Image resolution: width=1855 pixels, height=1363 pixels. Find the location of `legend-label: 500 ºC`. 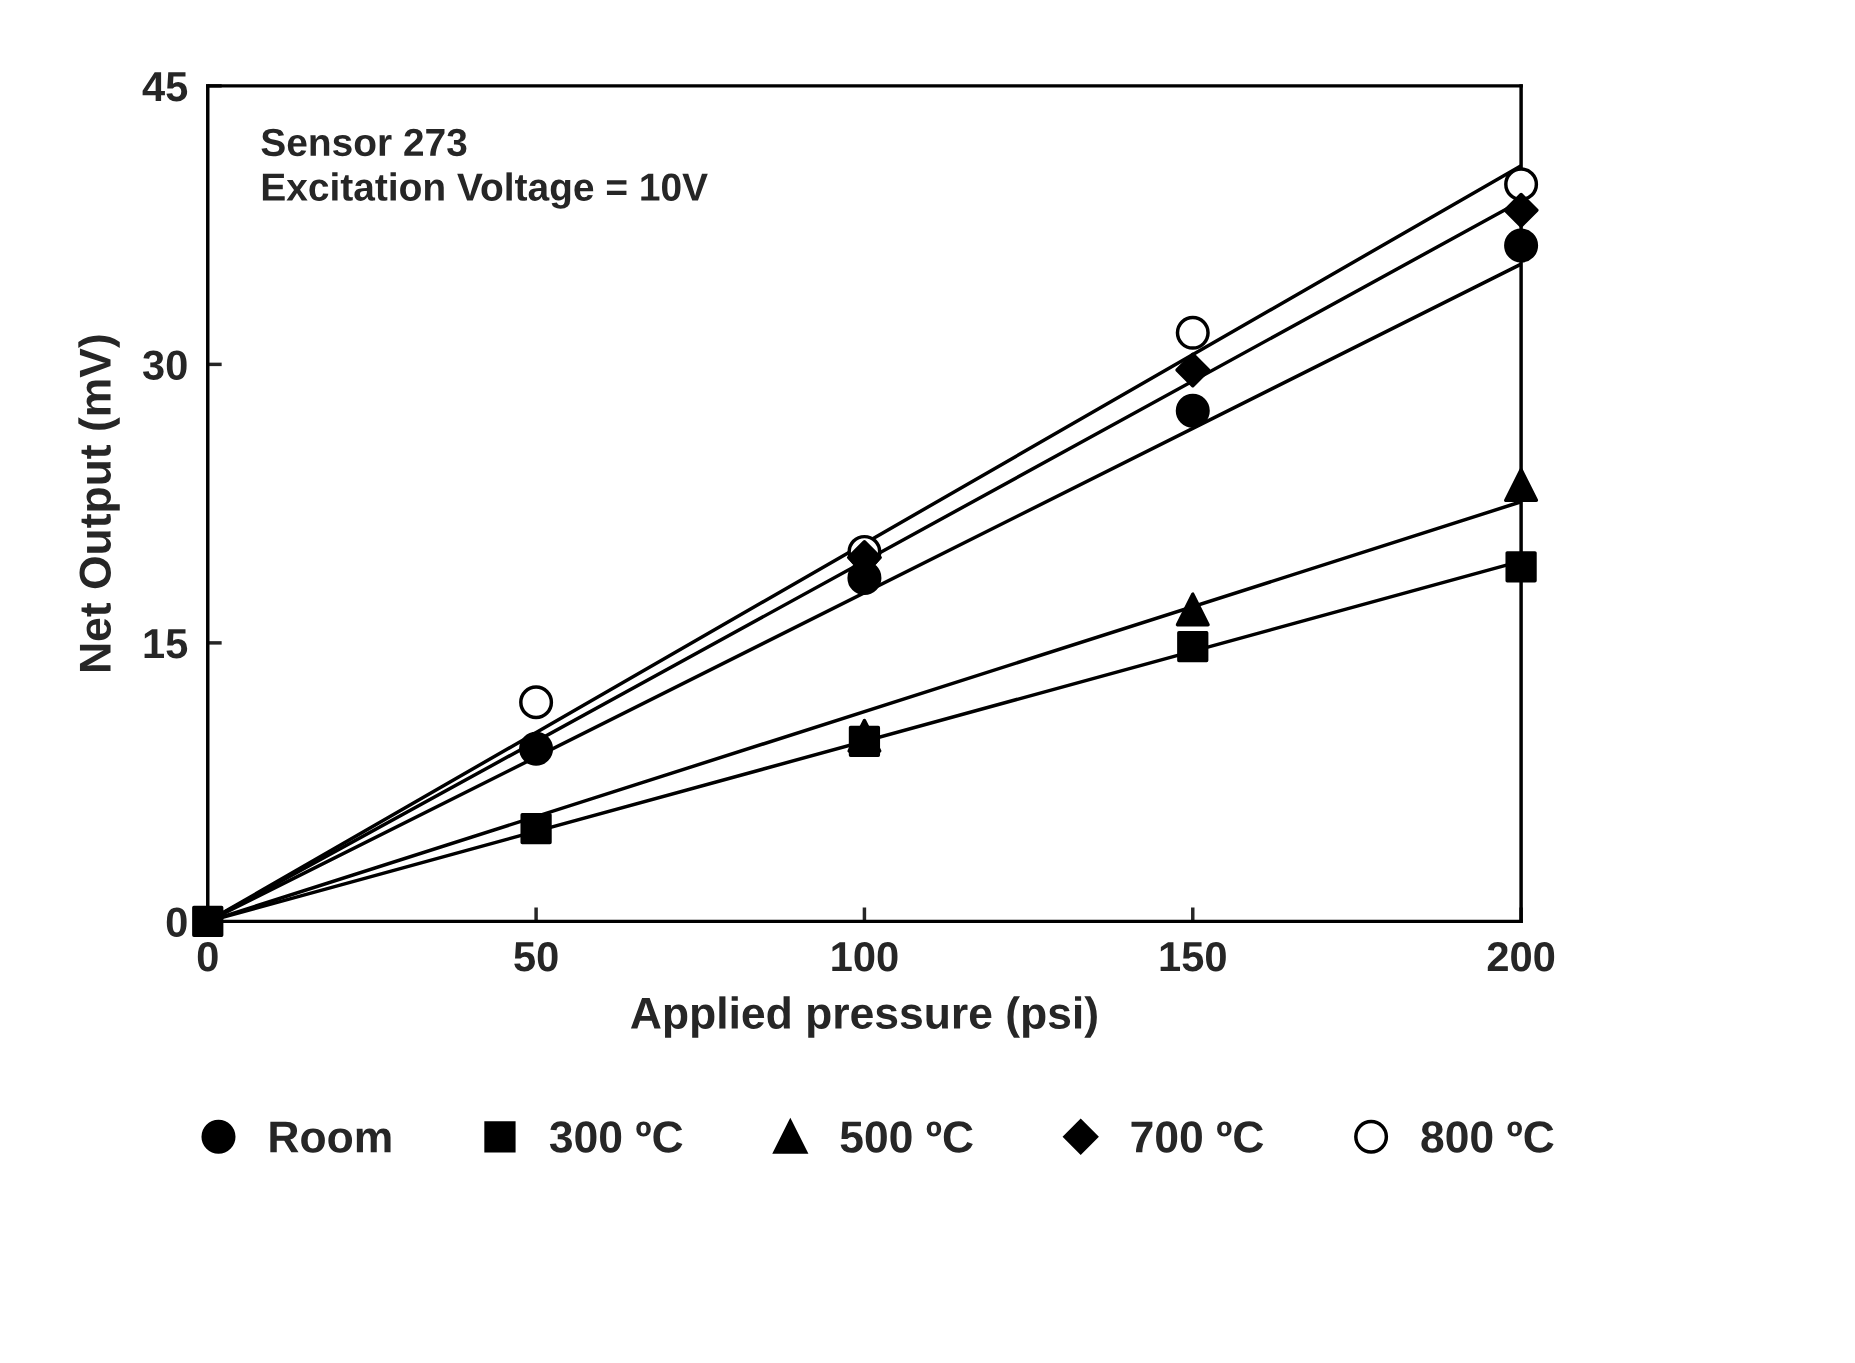

legend-label: 500 ºC is located at coordinates (906, 1137).